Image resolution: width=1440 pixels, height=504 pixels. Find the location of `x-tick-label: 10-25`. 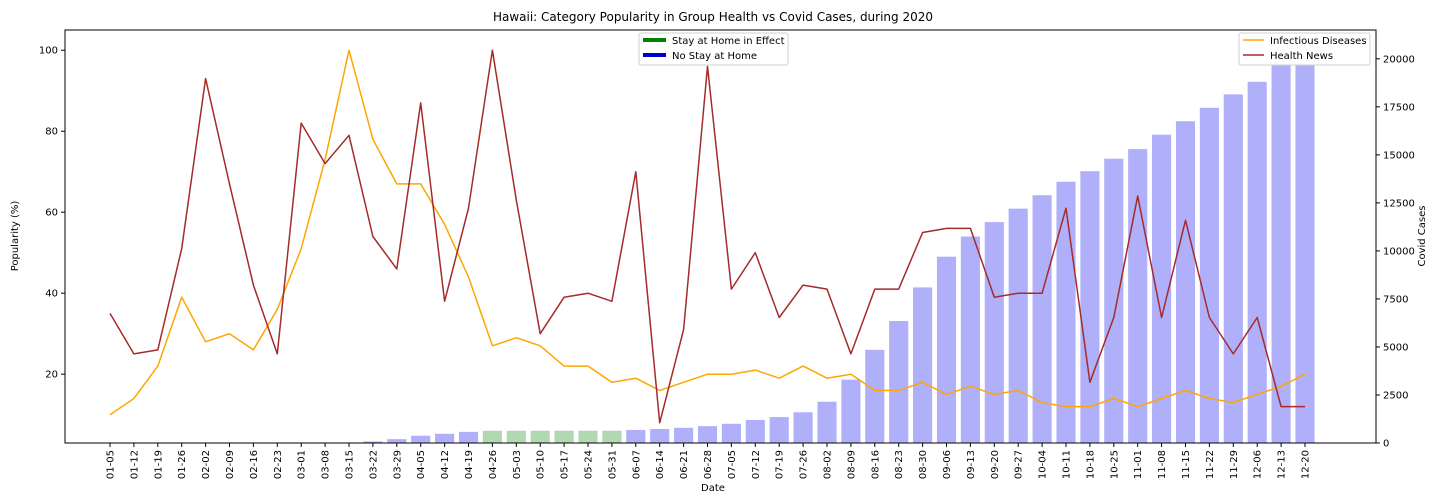

x-tick-label: 10-25 is located at coordinates (1114, 464).